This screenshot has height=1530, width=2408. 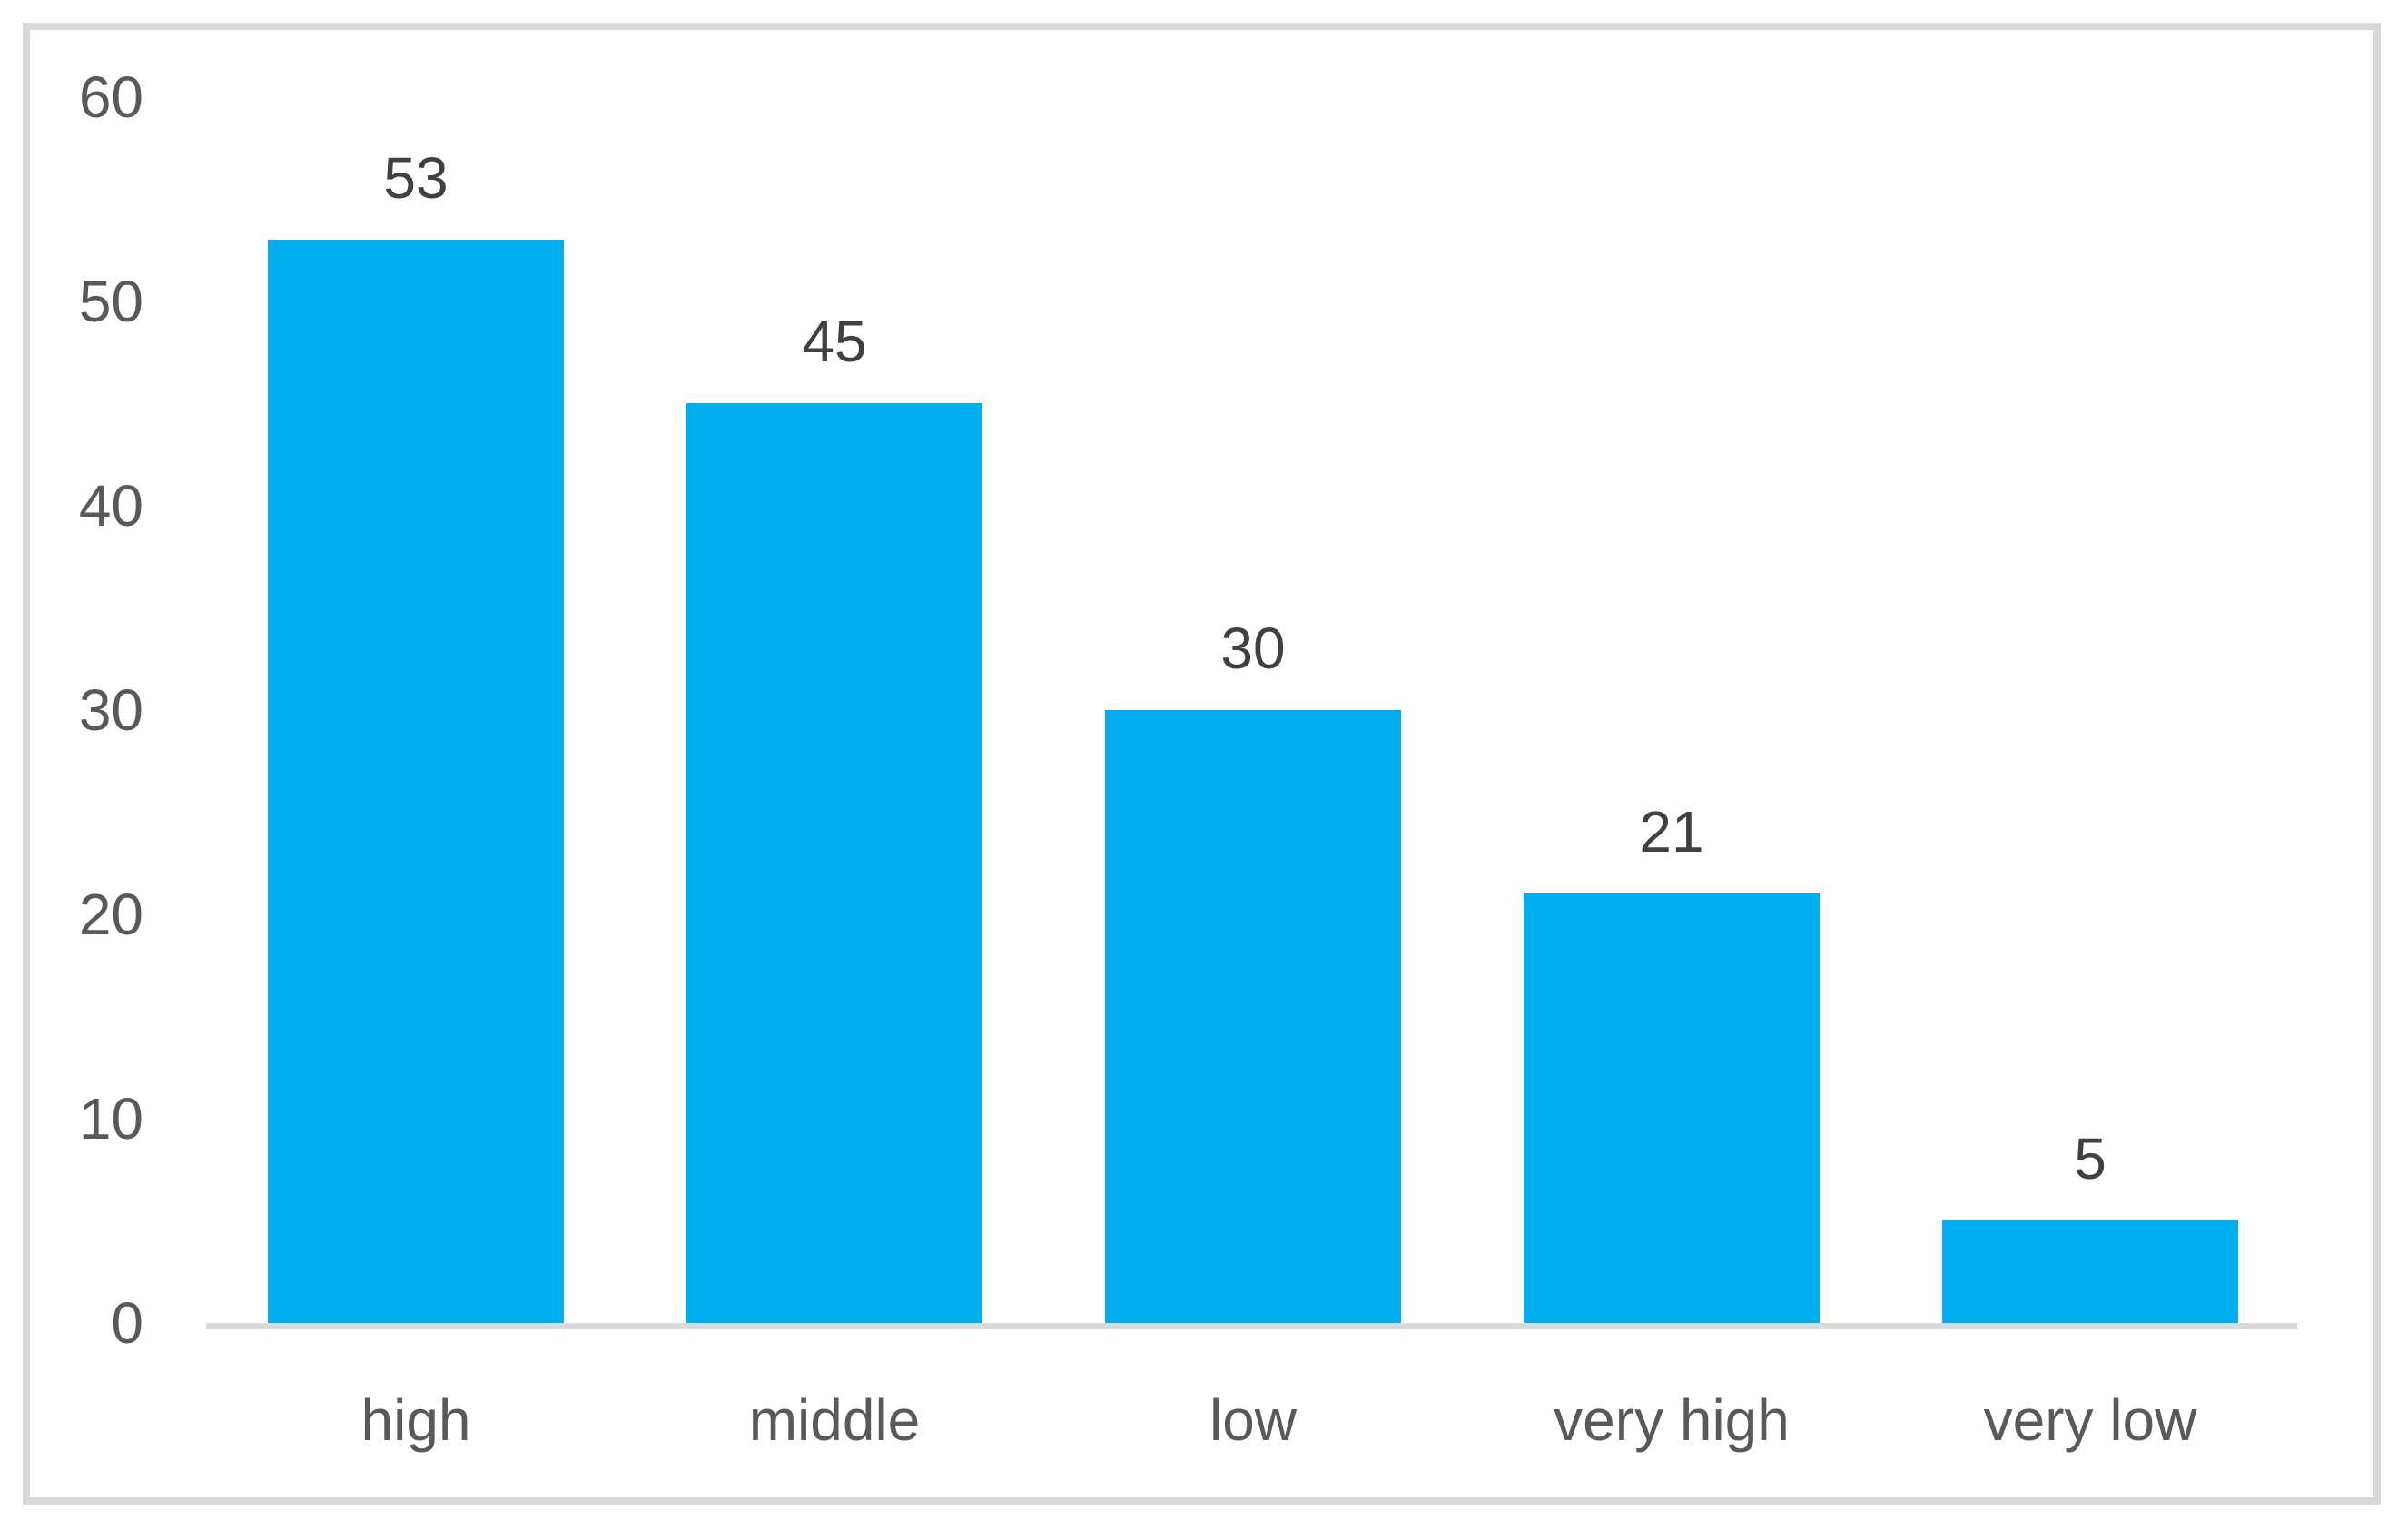 What do you see at coordinates (1672, 1108) in the screenshot?
I see `bar-very-high` at bounding box center [1672, 1108].